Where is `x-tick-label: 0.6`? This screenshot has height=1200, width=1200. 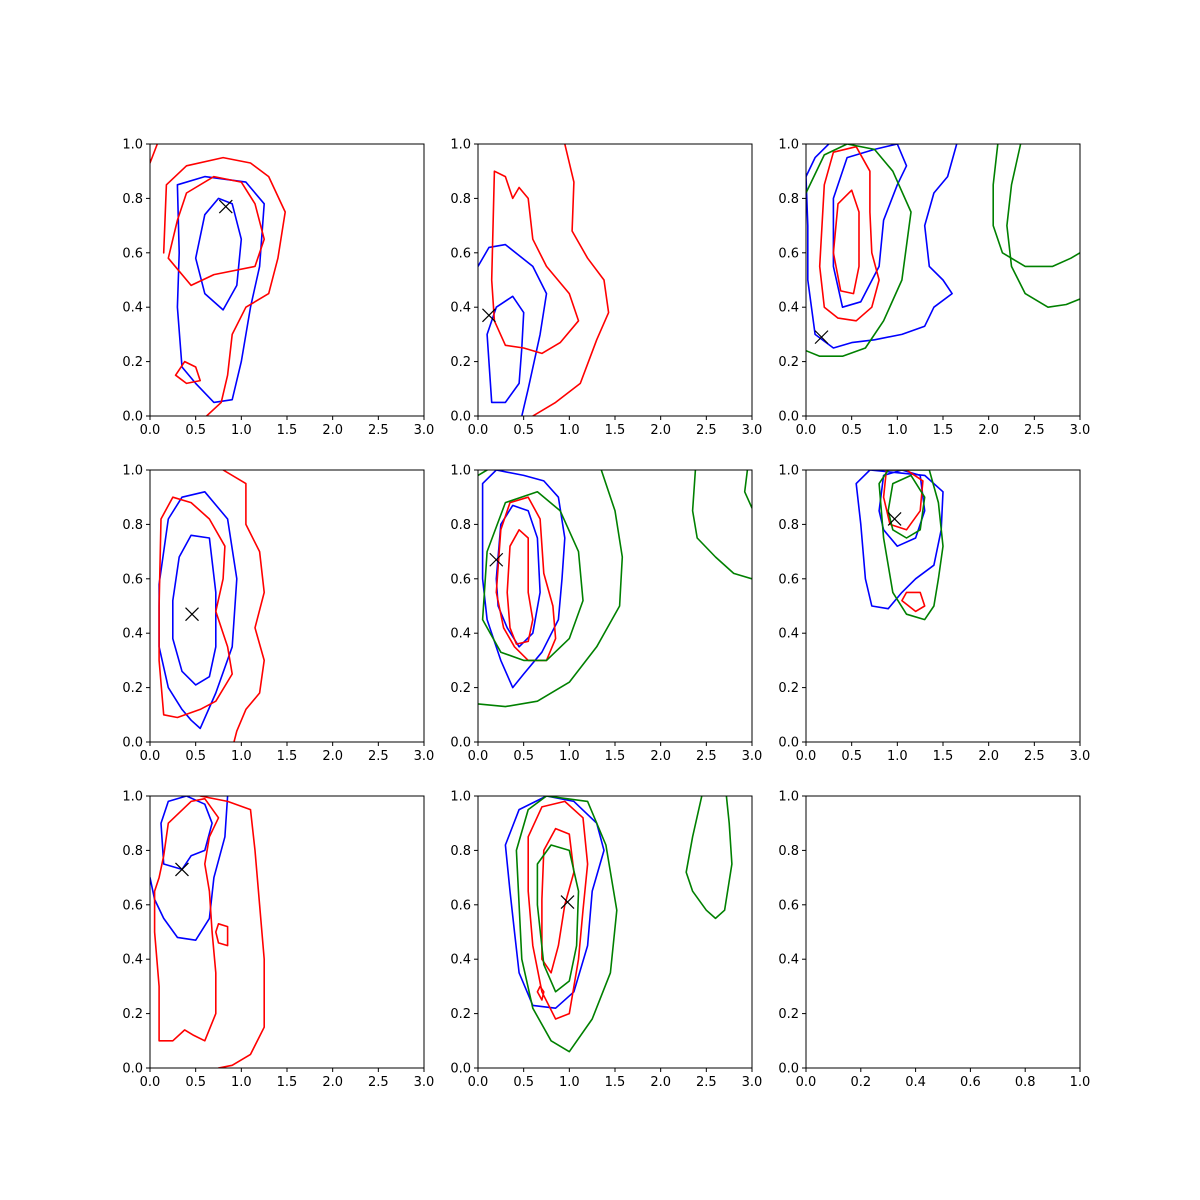 x-tick-label: 0.6 is located at coordinates (970, 1082).